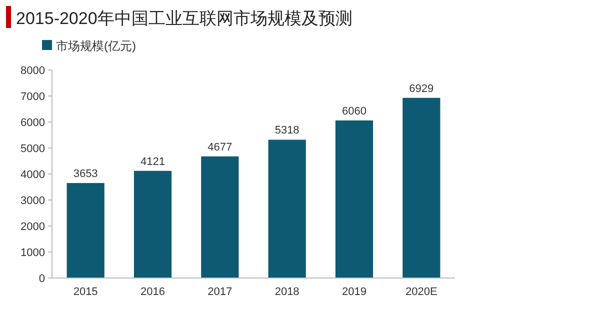 The width and height of the screenshot is (600, 332). I want to click on y-tick-label: 3000, so click(32, 201).